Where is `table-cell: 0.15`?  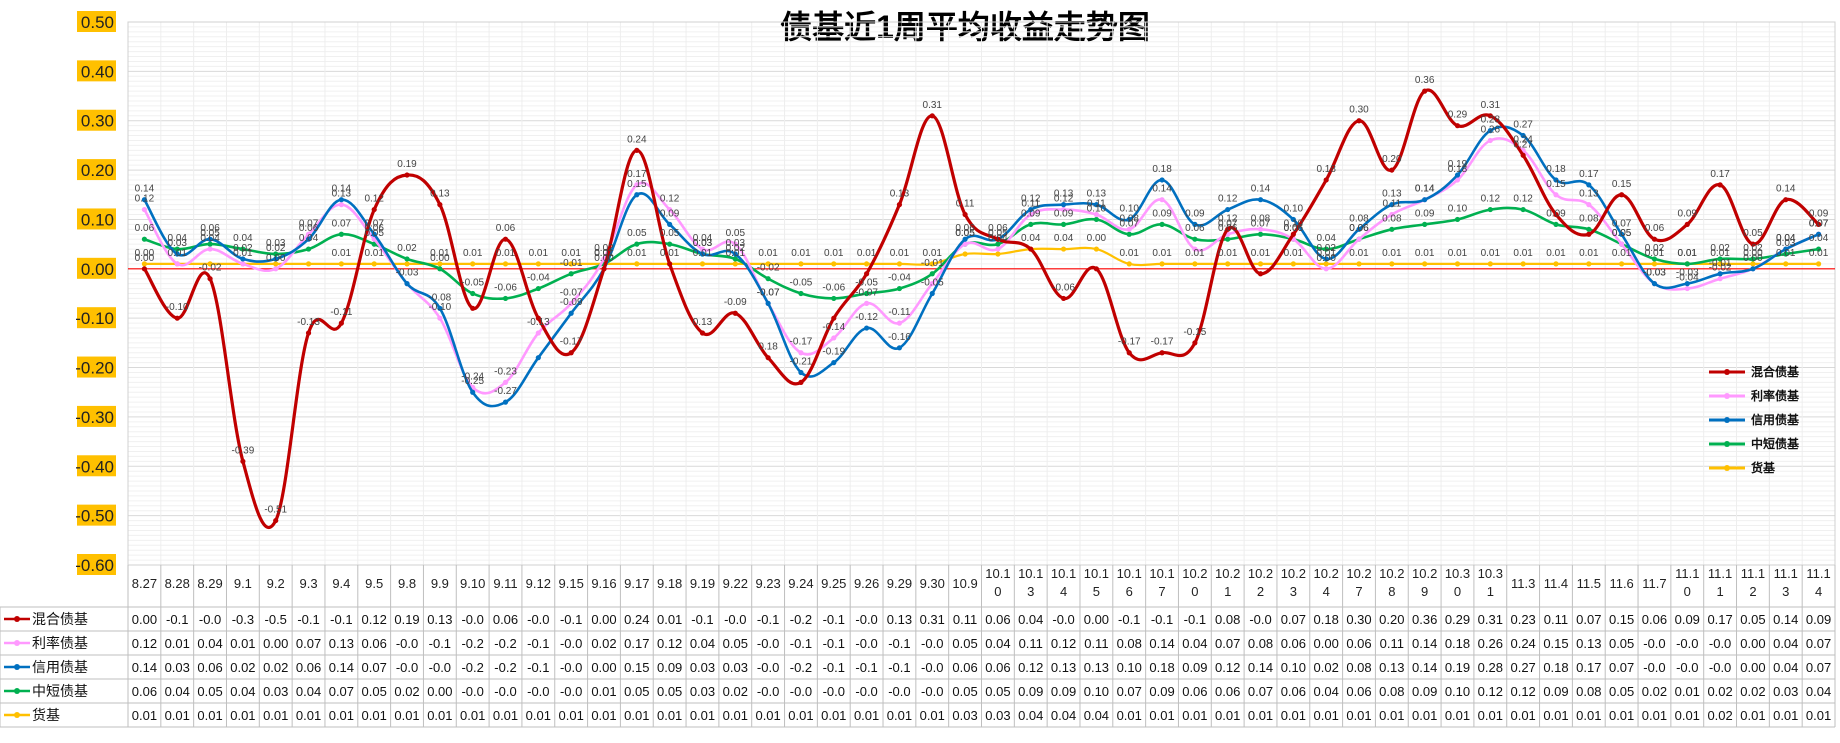 table-cell: 0.15 is located at coordinates (636, 667).